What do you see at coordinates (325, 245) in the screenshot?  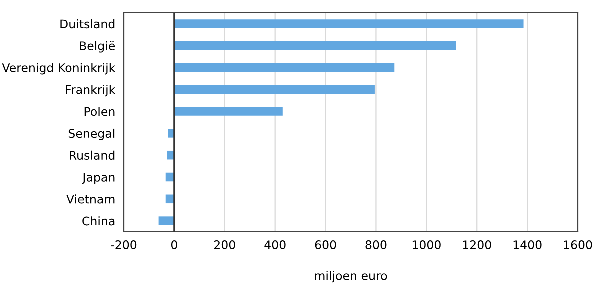 I see `x-tick-label: 600` at bounding box center [325, 245].